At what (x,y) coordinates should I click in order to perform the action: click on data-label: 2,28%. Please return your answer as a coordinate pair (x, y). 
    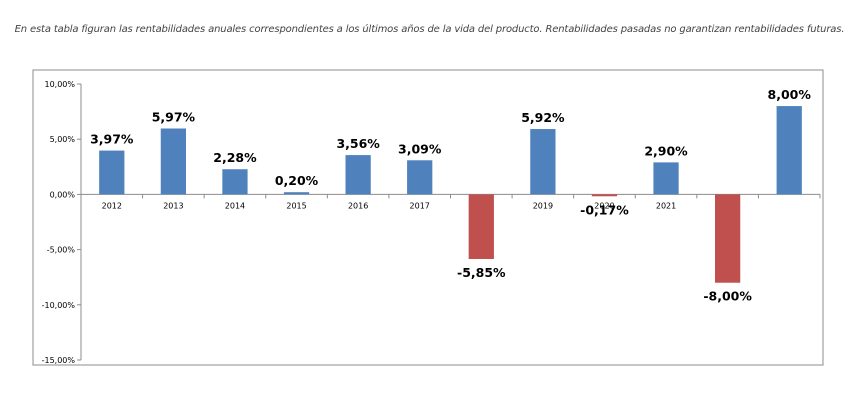
    Looking at the image, I should click on (235, 157).